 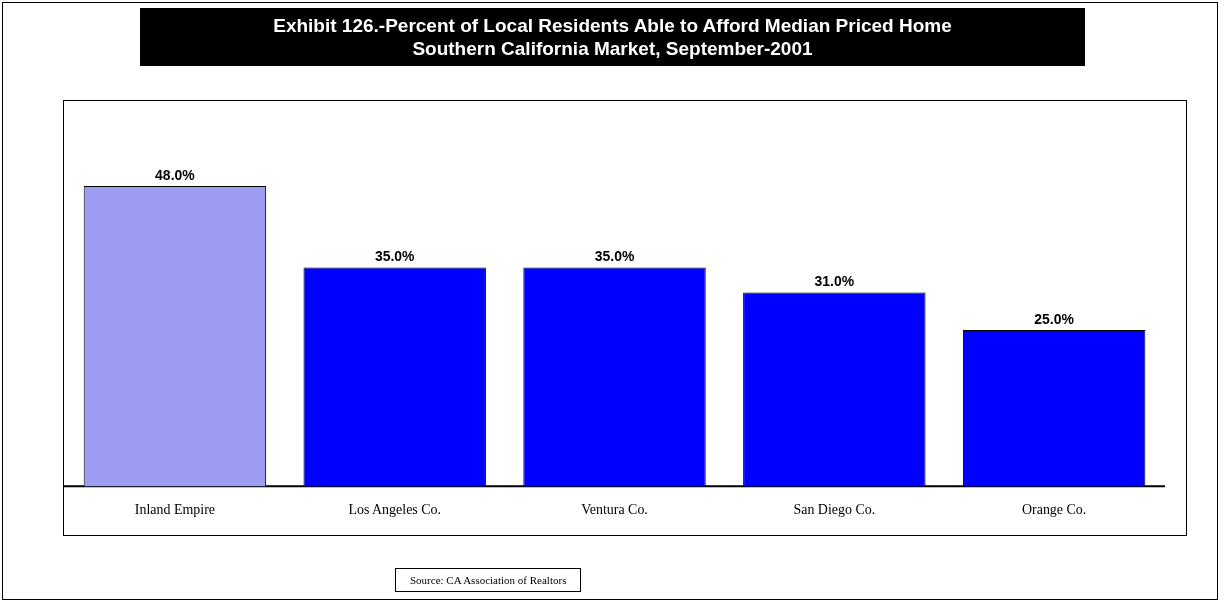 I want to click on data-label: 31.0%, so click(x=834, y=281).